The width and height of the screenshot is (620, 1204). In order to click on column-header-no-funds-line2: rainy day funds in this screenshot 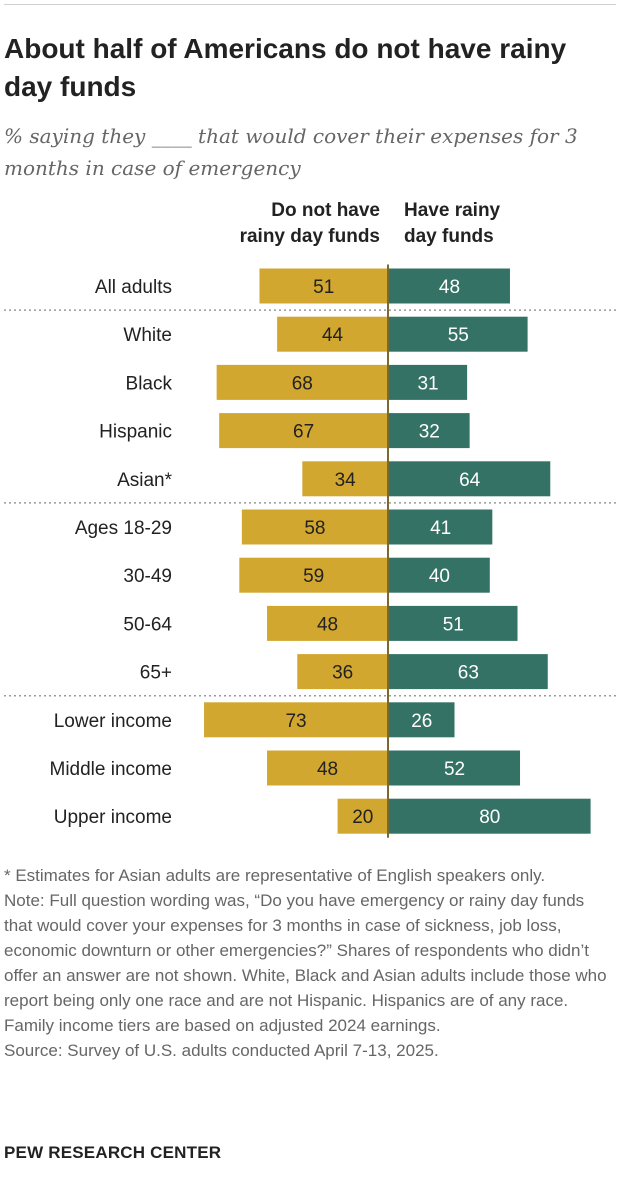, I will do `click(309, 236)`.